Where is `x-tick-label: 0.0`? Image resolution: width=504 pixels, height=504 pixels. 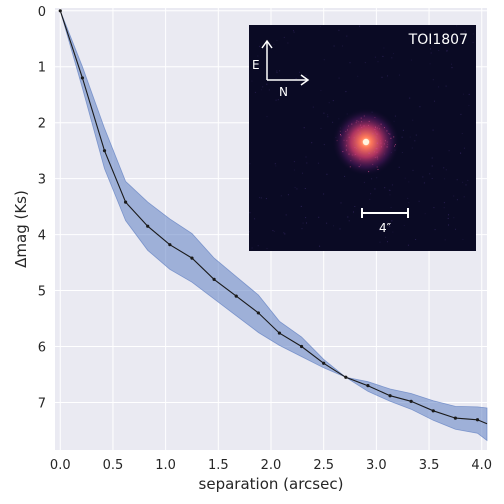 x-tick-label: 0.0 is located at coordinates (60, 465).